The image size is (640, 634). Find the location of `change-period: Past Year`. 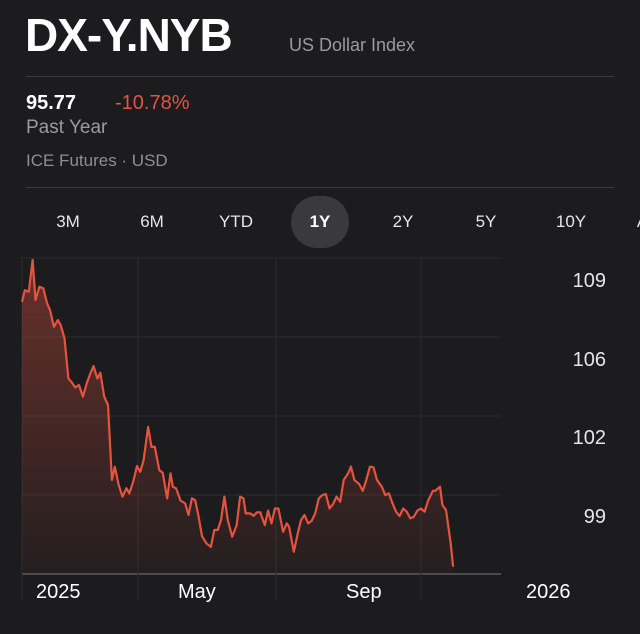

change-period: Past Year is located at coordinates (67, 127).